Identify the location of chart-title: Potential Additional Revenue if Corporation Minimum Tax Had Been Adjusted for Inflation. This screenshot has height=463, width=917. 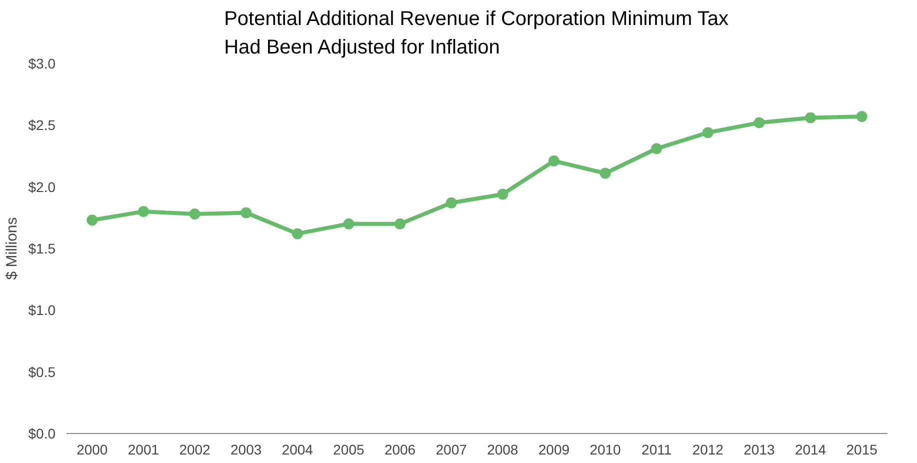
(476, 33).